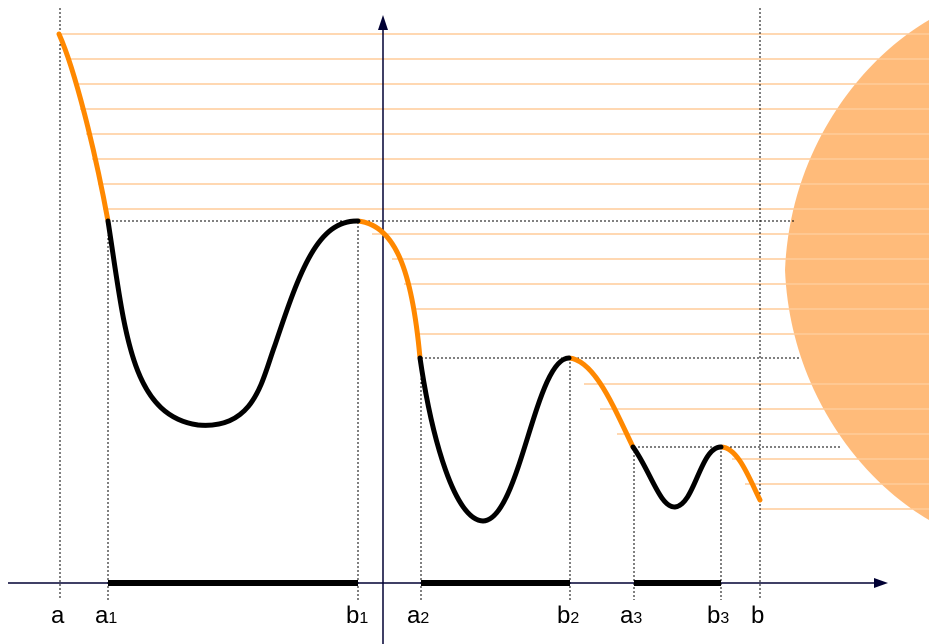 The height and width of the screenshot is (644, 929). What do you see at coordinates (568, 615) in the screenshot?
I see `label-b2: b2` at bounding box center [568, 615].